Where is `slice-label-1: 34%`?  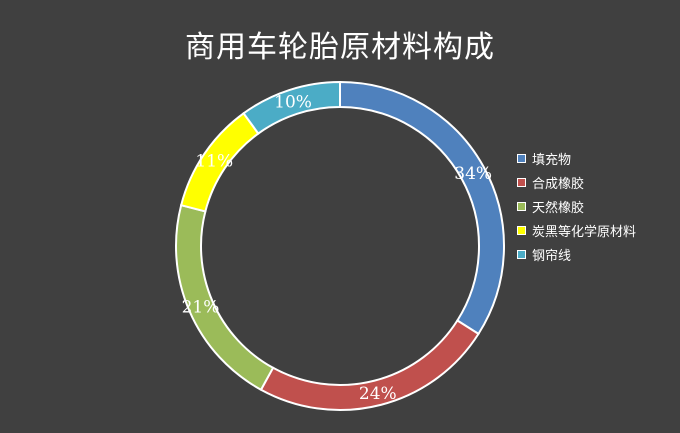 slice-label-1: 34% is located at coordinates (473, 174).